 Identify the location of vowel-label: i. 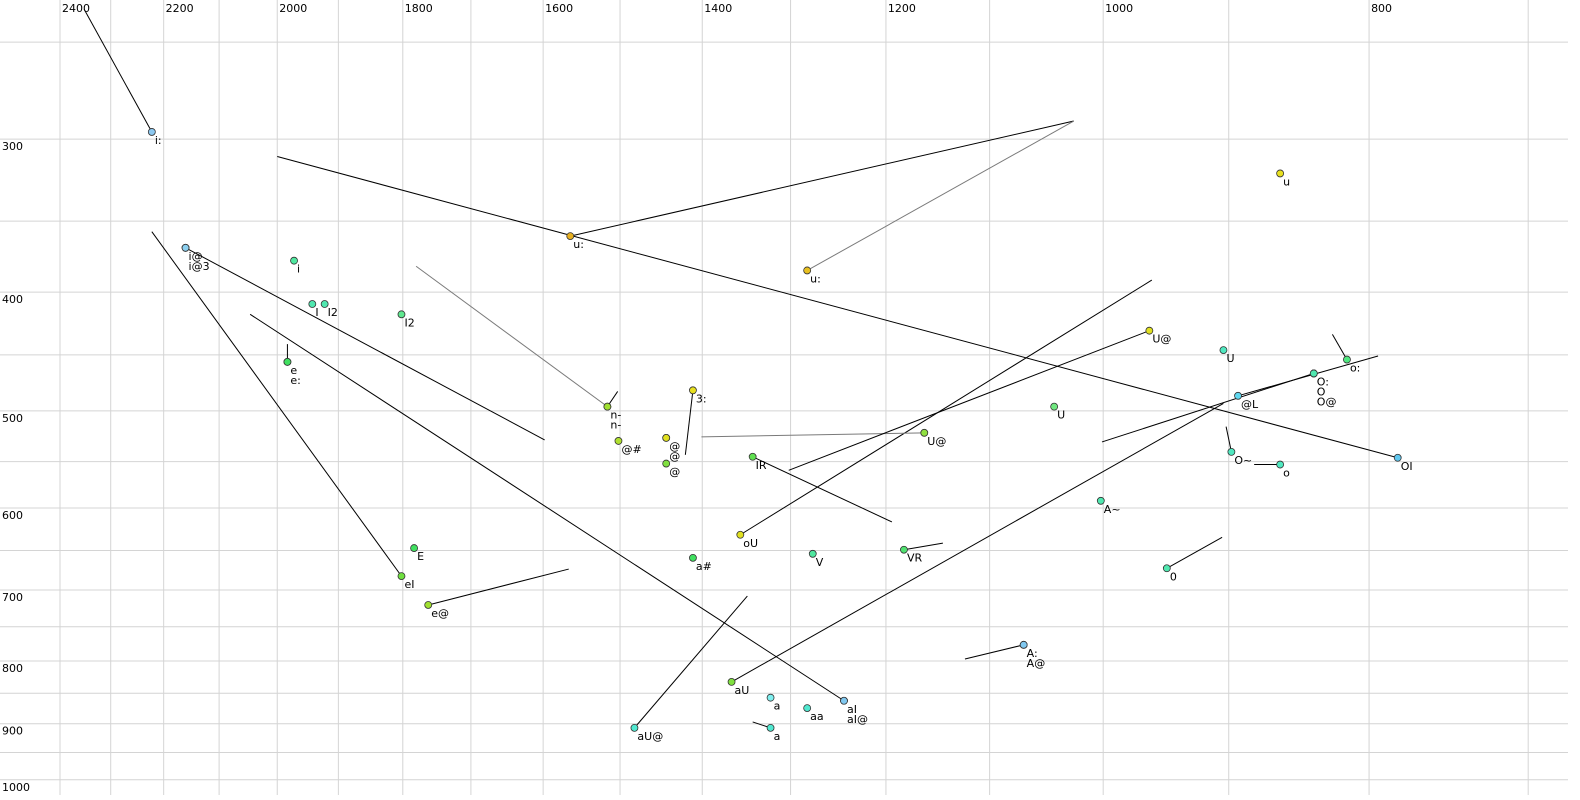
(298, 269).